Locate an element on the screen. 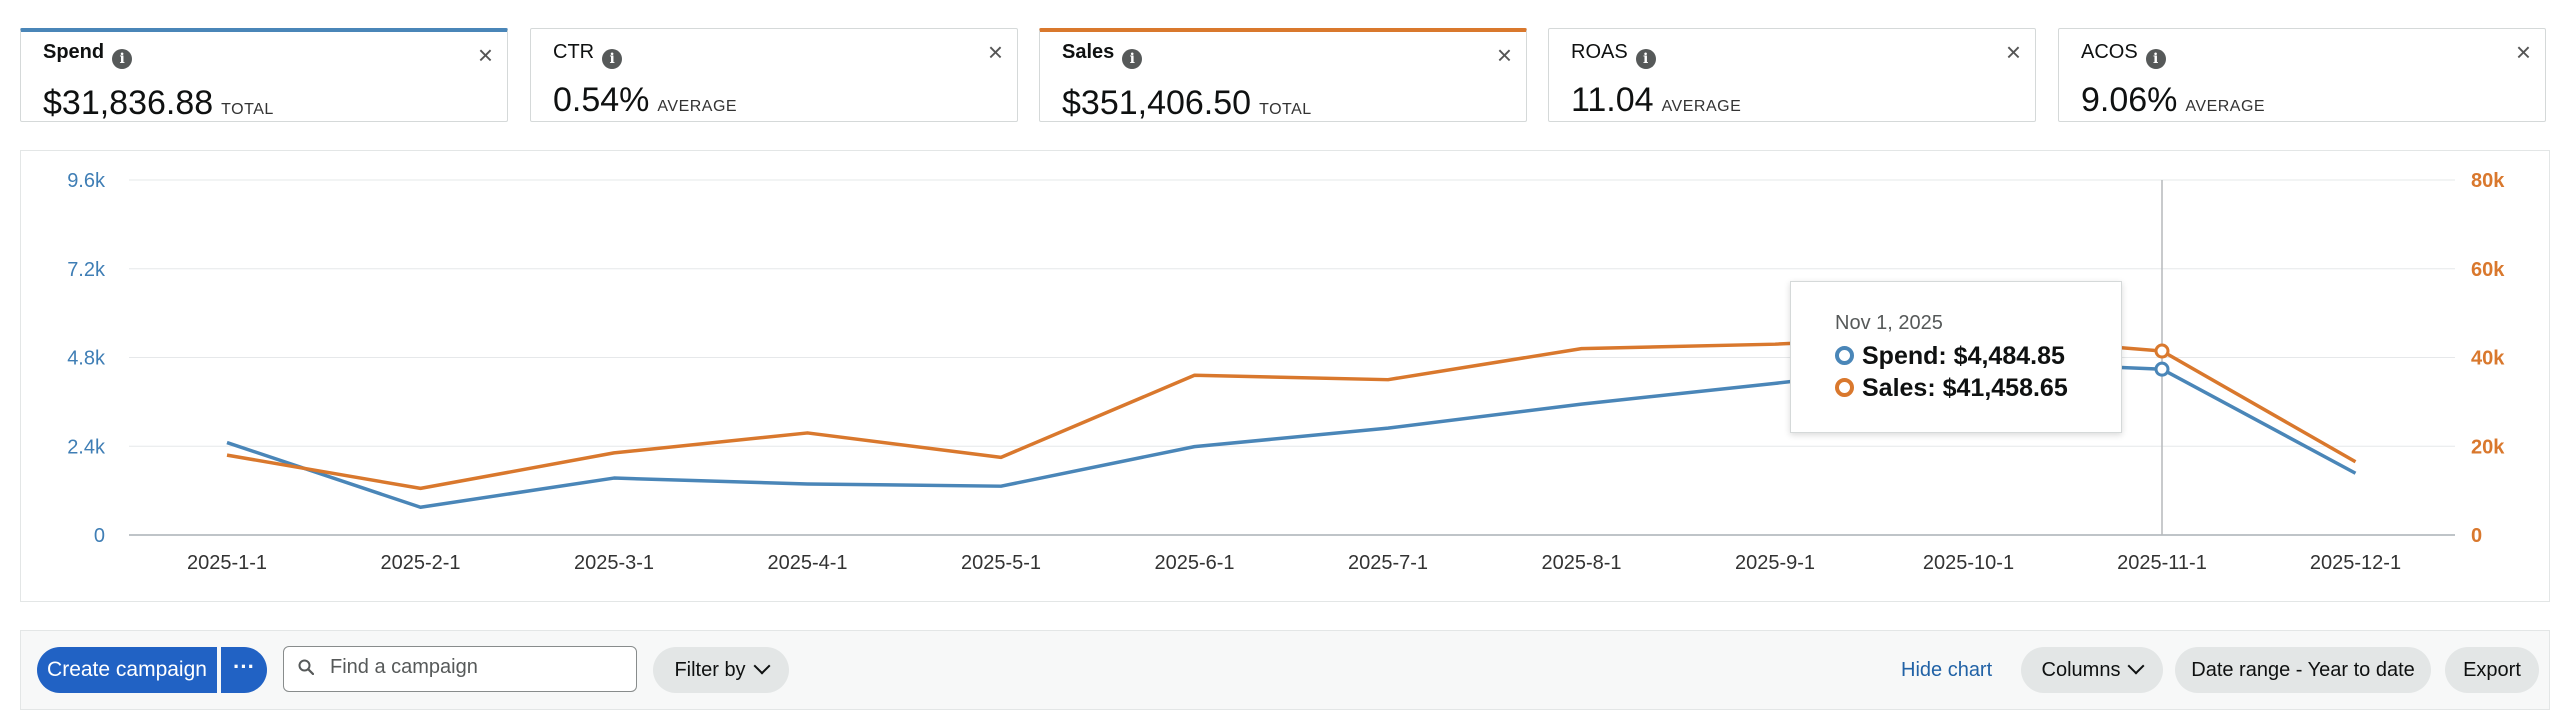  tooltip-sales: Sales: $41,458.65 is located at coordinates (1951, 388).